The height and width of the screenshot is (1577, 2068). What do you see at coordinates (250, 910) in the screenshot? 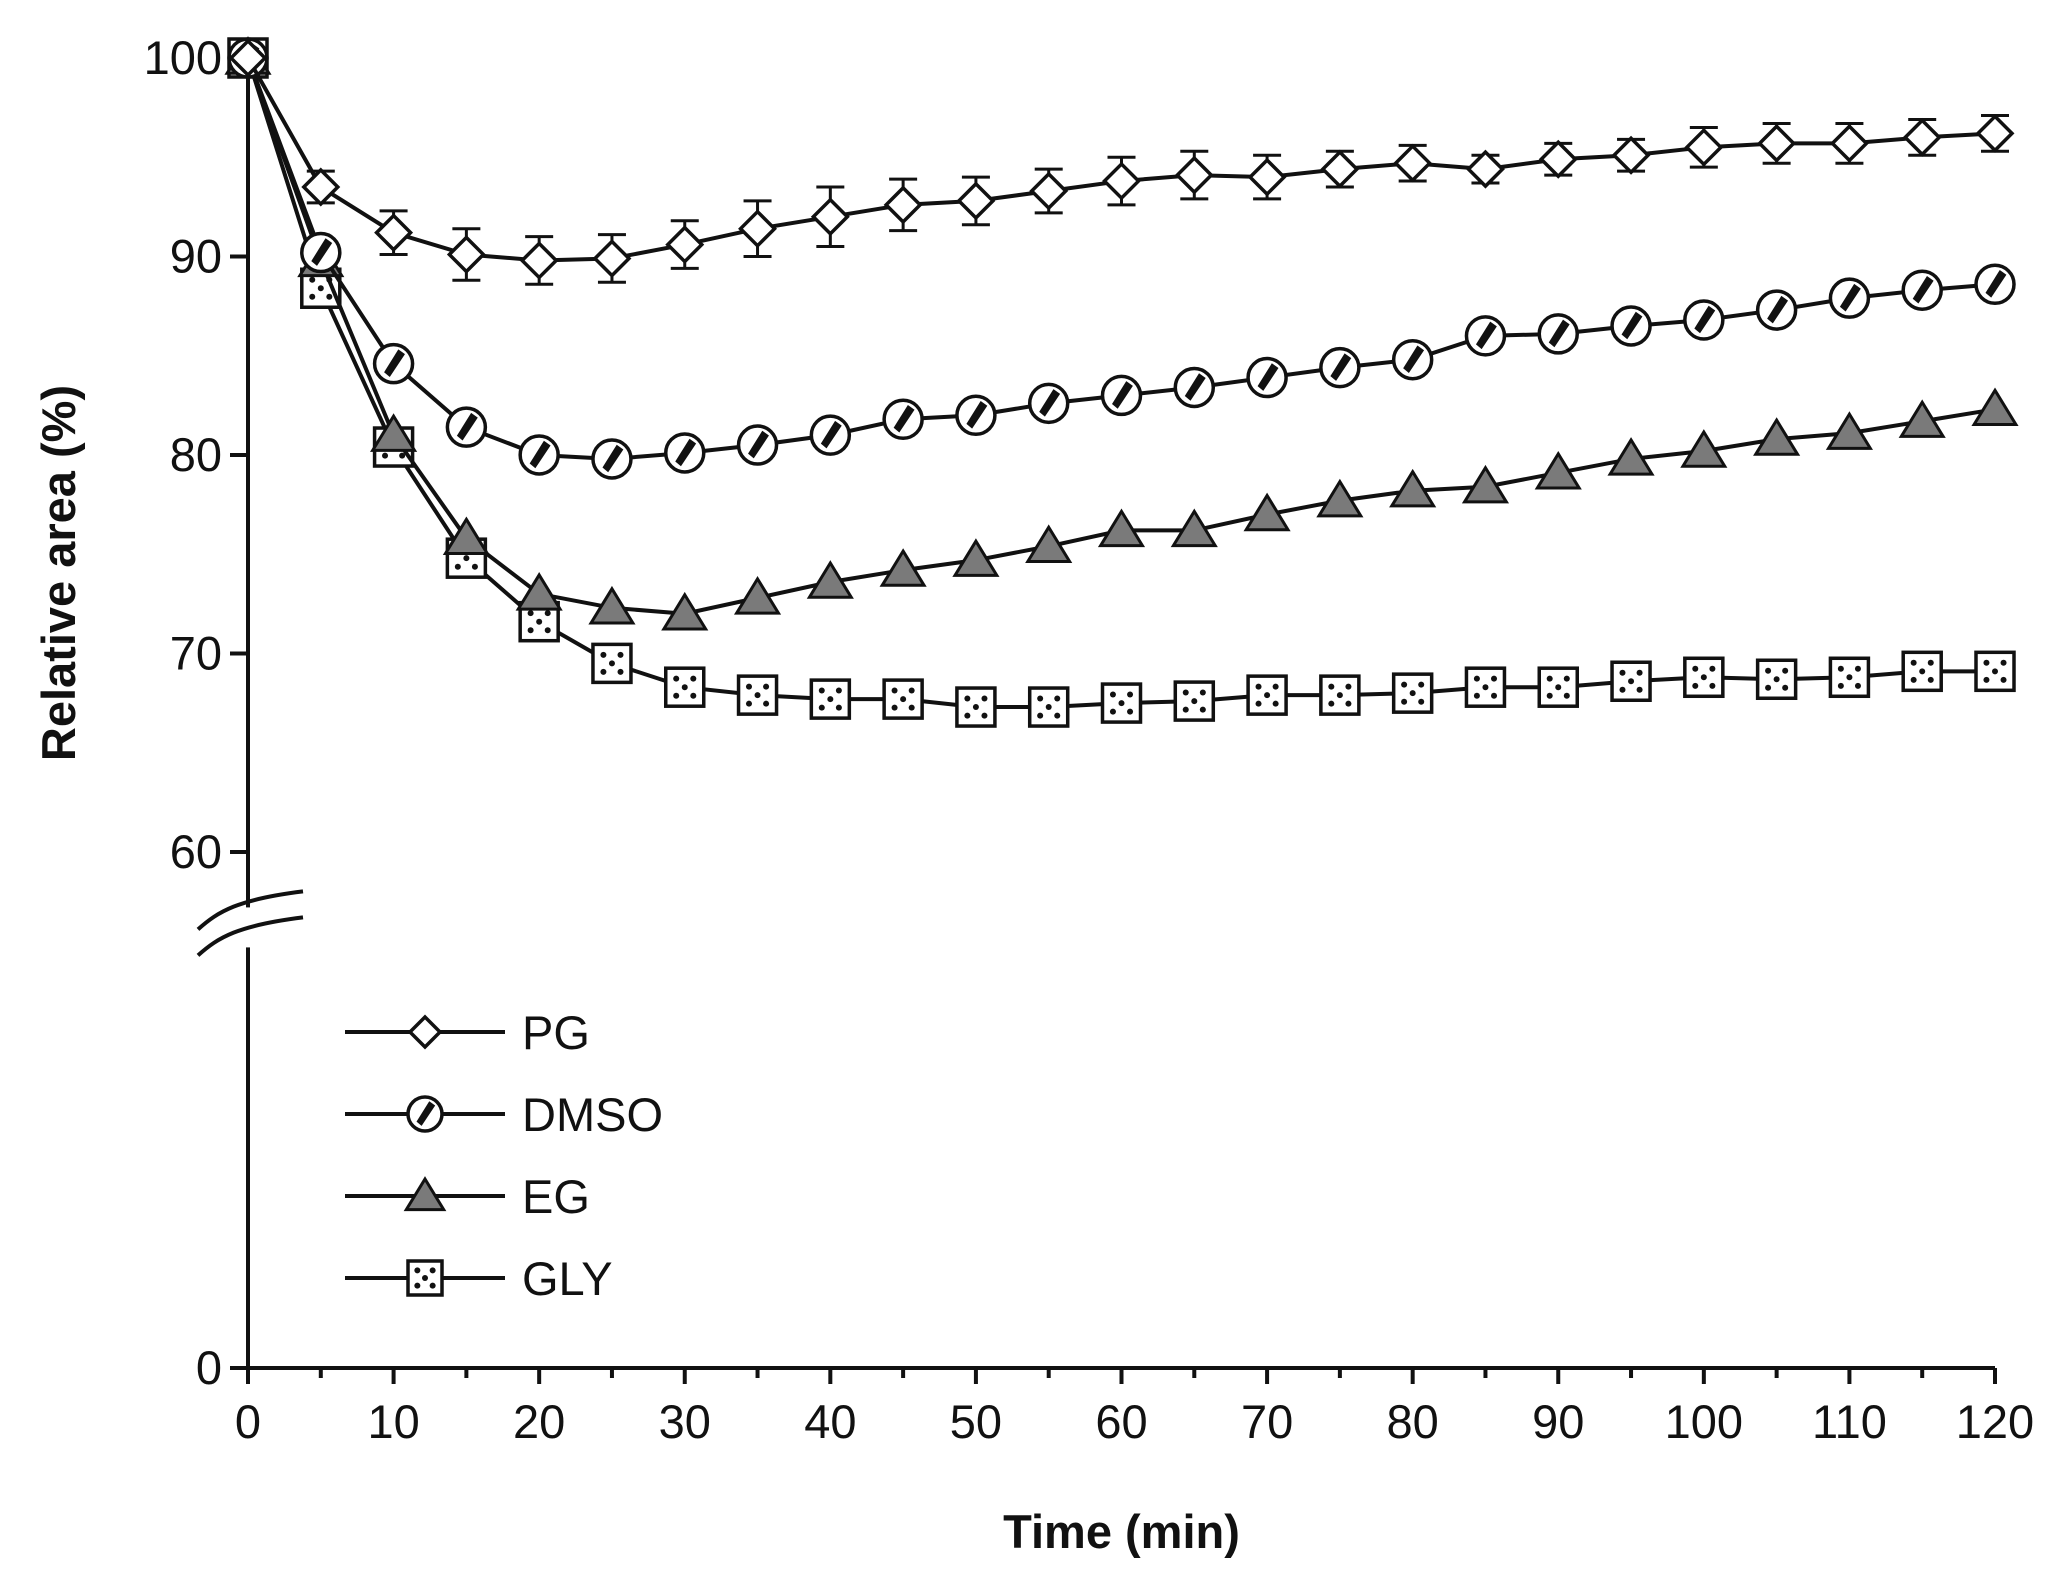
I see `axis-break-line` at bounding box center [250, 910].